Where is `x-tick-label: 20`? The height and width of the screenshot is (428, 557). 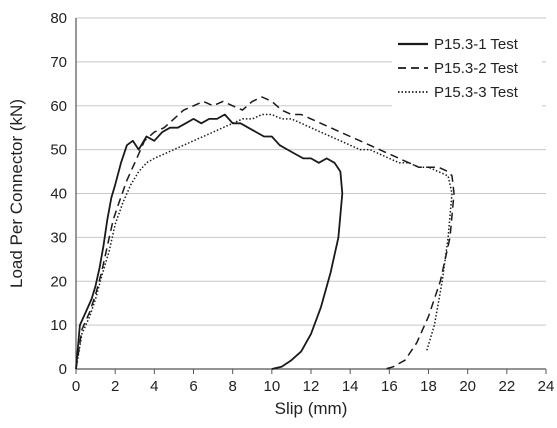 x-tick-label: 20 is located at coordinates (467, 386).